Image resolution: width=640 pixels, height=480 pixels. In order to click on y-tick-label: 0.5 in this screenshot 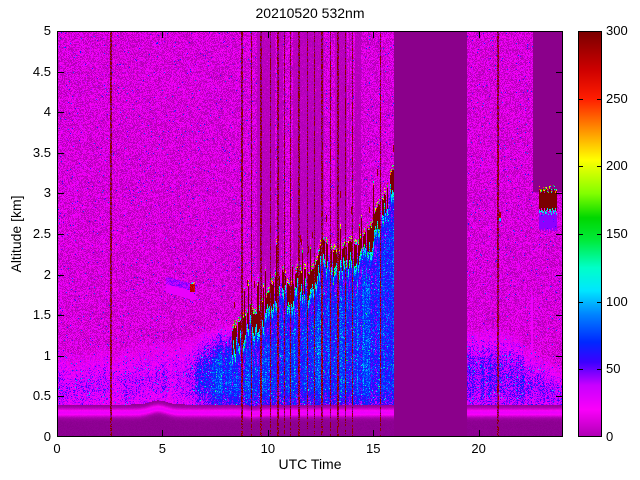, I will do `click(41, 396)`.